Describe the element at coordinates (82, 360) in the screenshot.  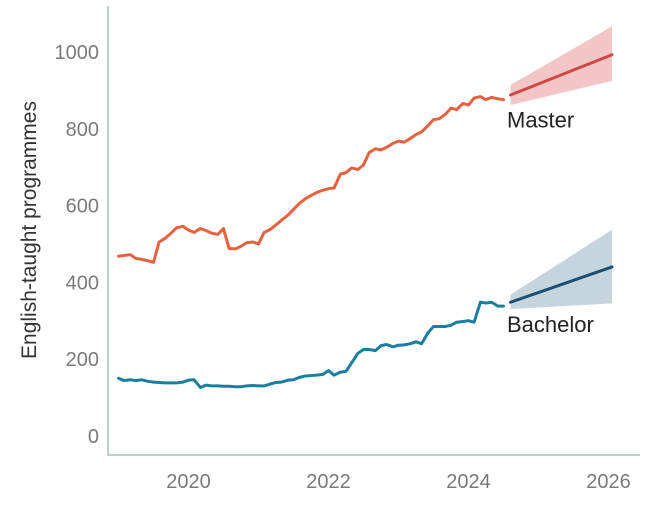
I see `y-tick-label-200: 200` at that location.